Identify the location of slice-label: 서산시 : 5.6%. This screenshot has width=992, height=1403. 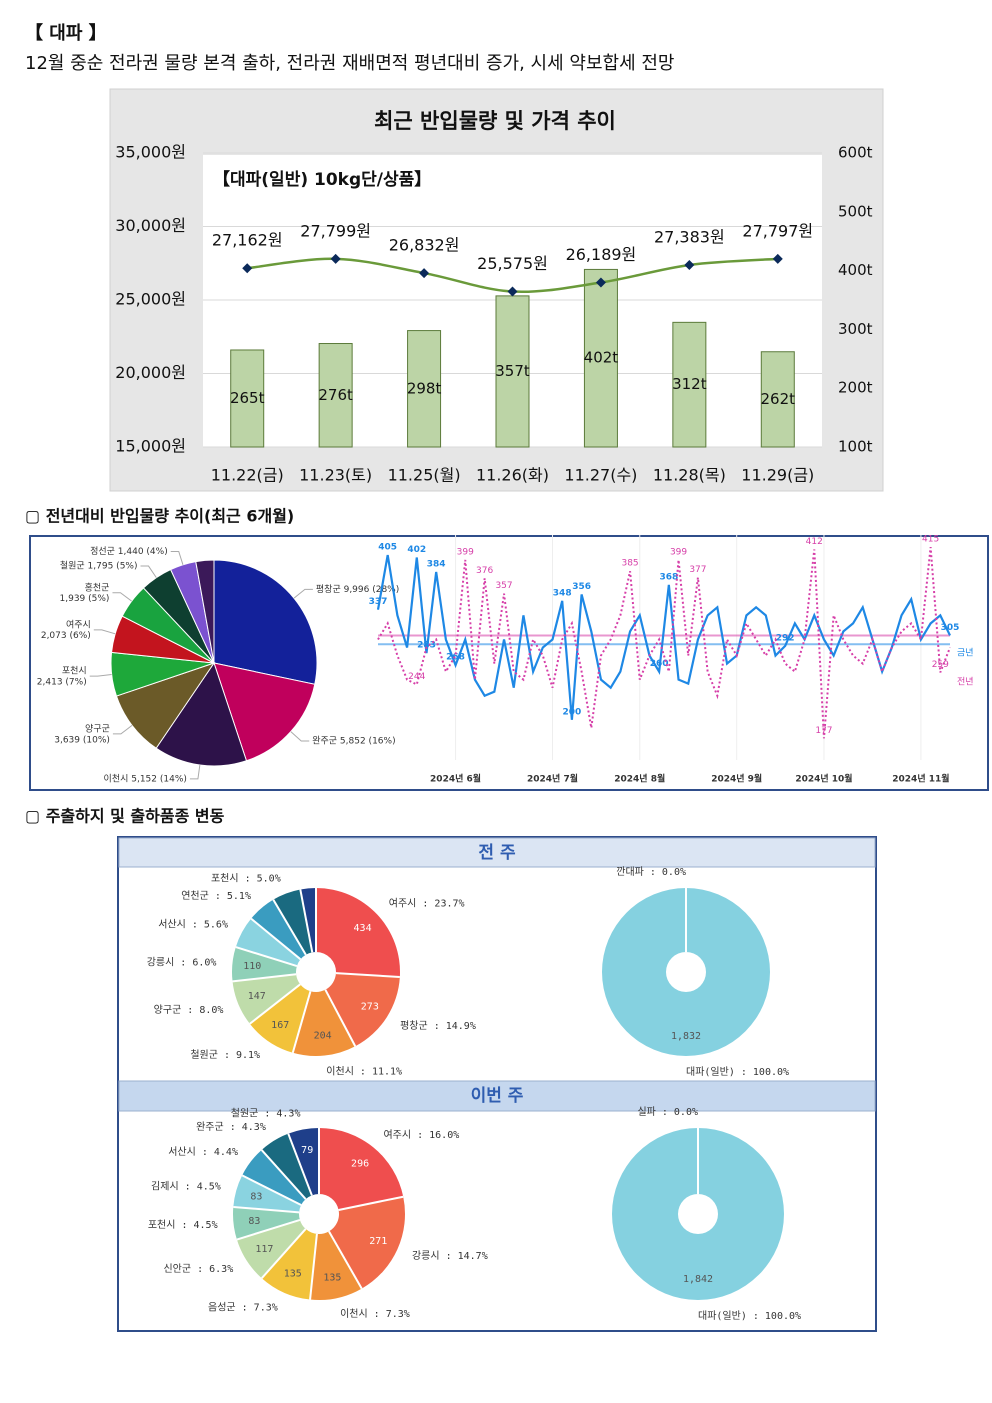
(193, 925).